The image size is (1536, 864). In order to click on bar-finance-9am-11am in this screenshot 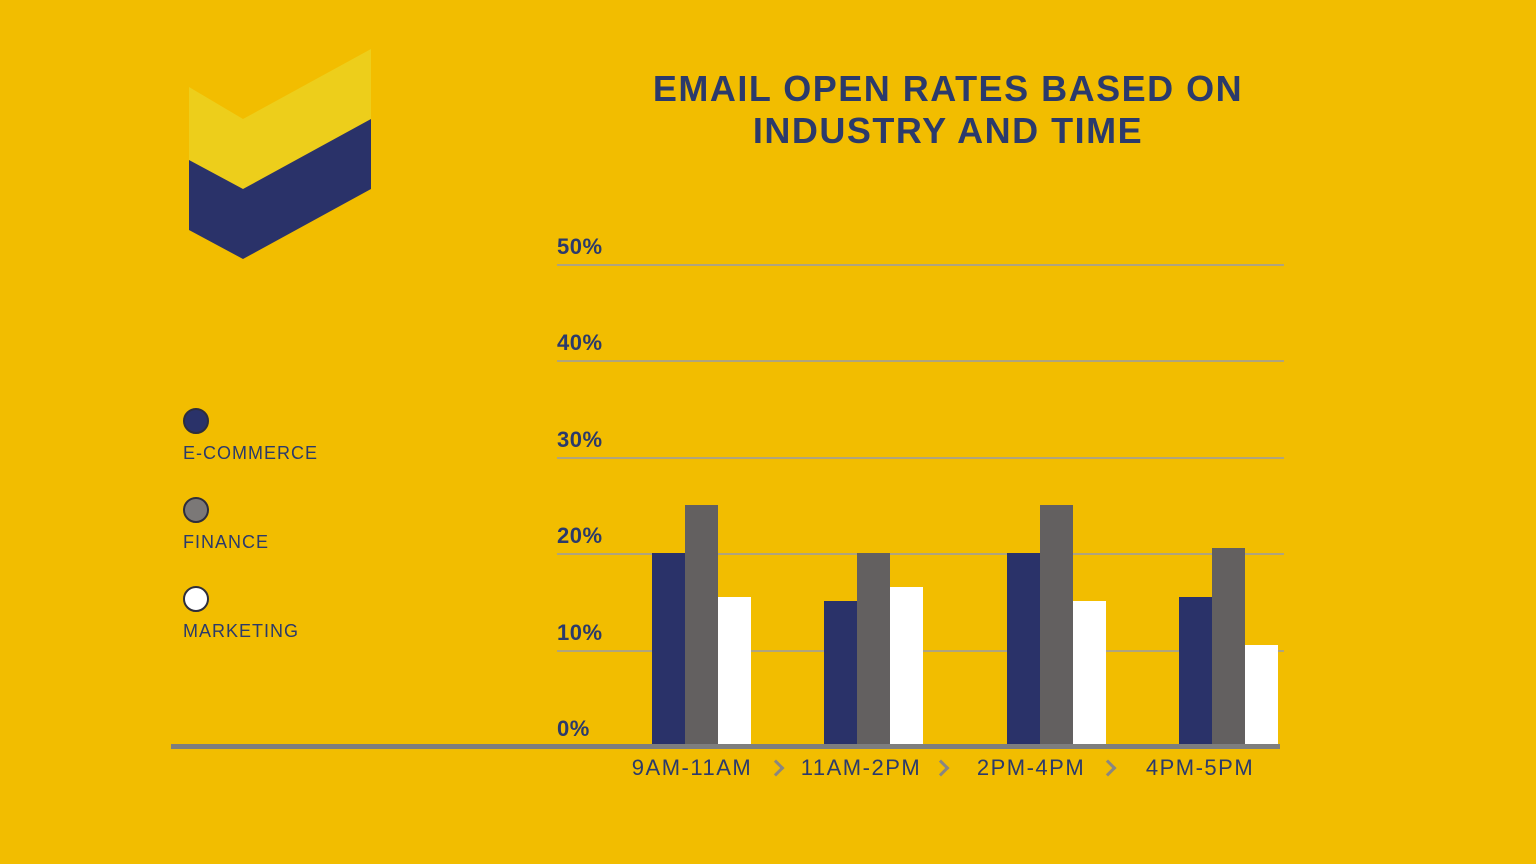, I will do `click(701, 627)`.